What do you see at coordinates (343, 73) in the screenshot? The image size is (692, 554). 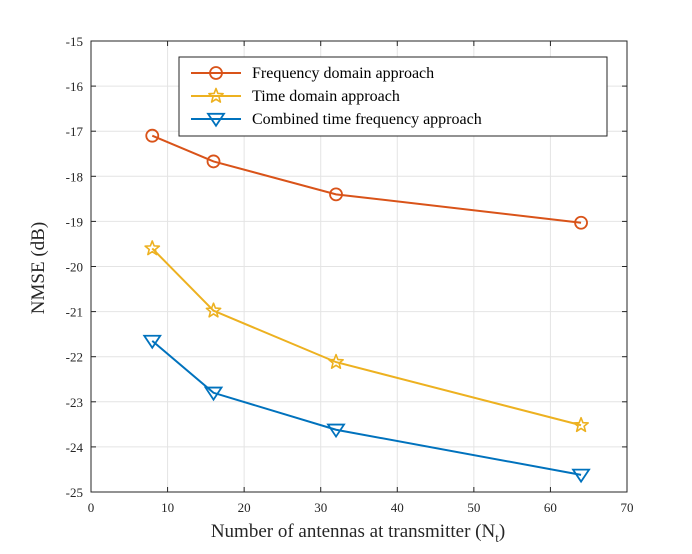 I see `legend-label: Frequency domain approach` at bounding box center [343, 73].